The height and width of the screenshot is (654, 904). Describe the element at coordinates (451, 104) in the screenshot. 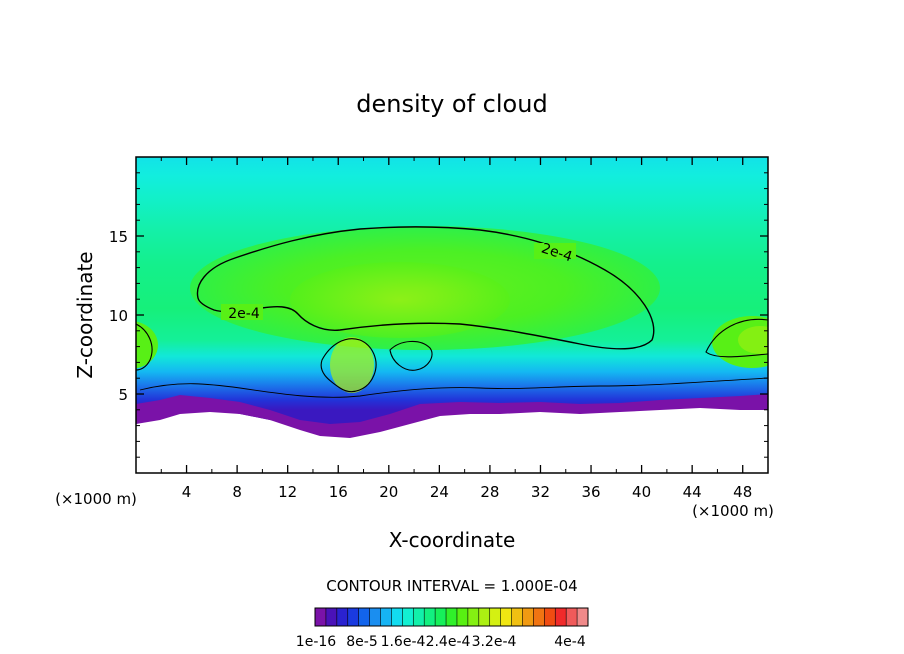

I see `chart-title: density of cloud` at that location.